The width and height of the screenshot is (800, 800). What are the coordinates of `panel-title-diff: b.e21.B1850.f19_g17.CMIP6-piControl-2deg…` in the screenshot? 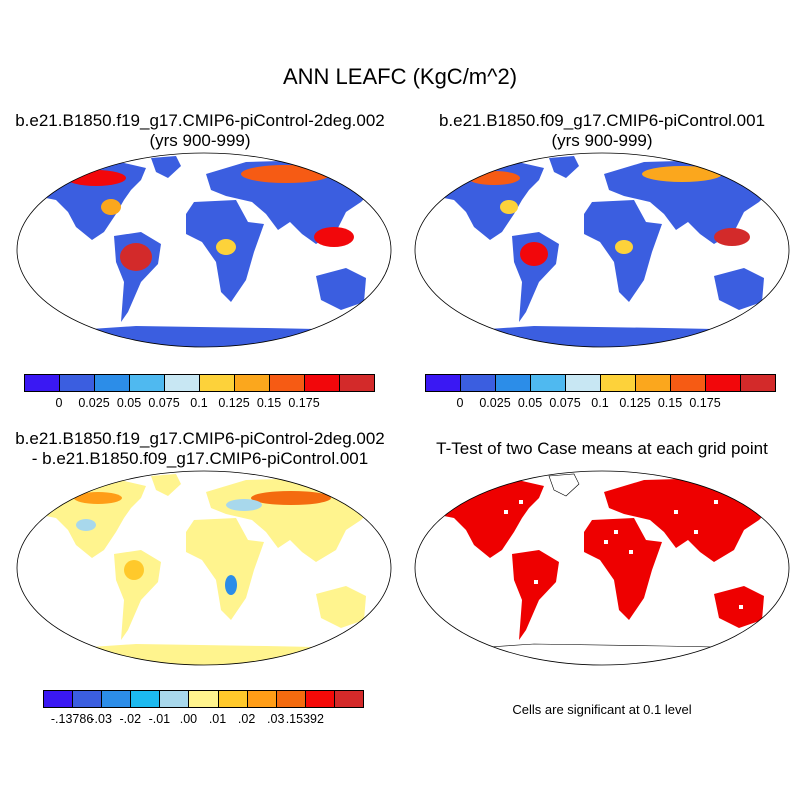 It's located at (200, 449).